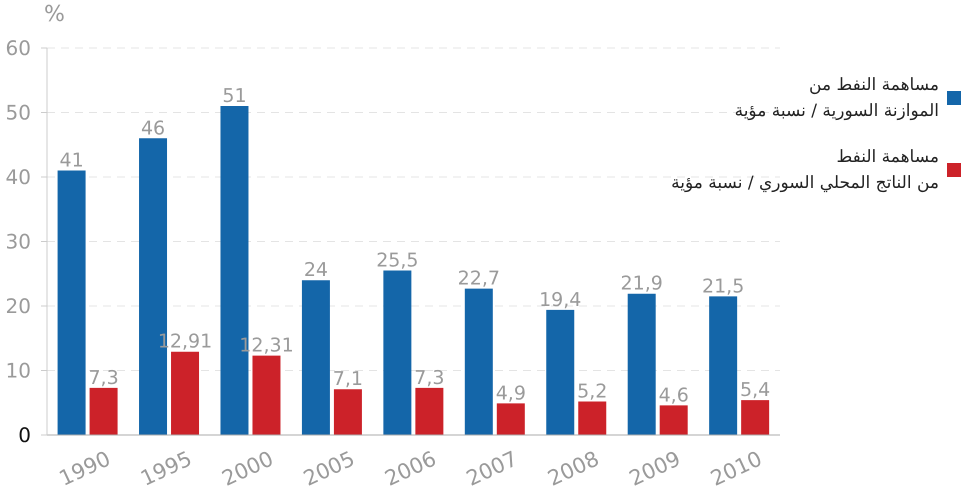 This screenshot has height=492, width=967. Describe the element at coordinates (166, 468) in the screenshot. I see `x-tick-label: 1995` at that location.